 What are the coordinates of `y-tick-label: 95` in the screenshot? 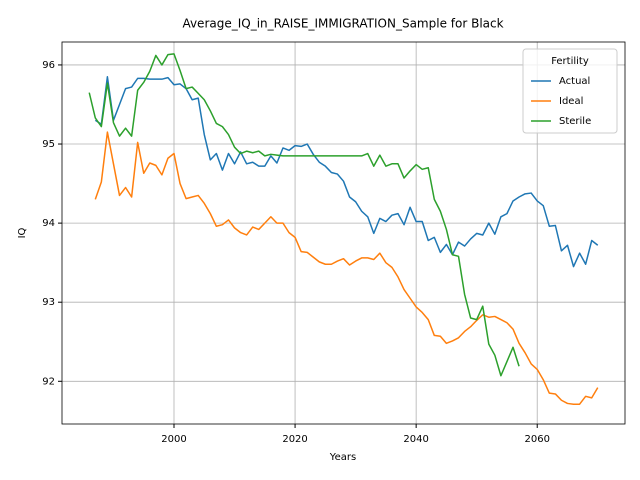 It's located at (48, 144).